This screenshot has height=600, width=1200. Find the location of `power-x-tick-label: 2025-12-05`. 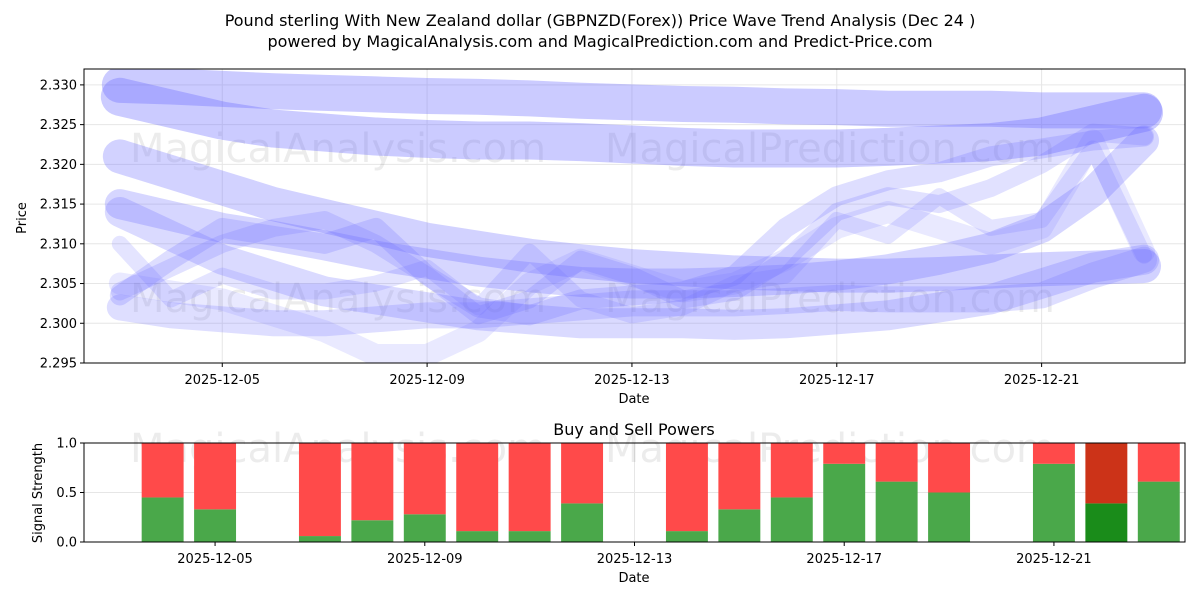

power-x-tick-label: 2025-12-05 is located at coordinates (215, 559).